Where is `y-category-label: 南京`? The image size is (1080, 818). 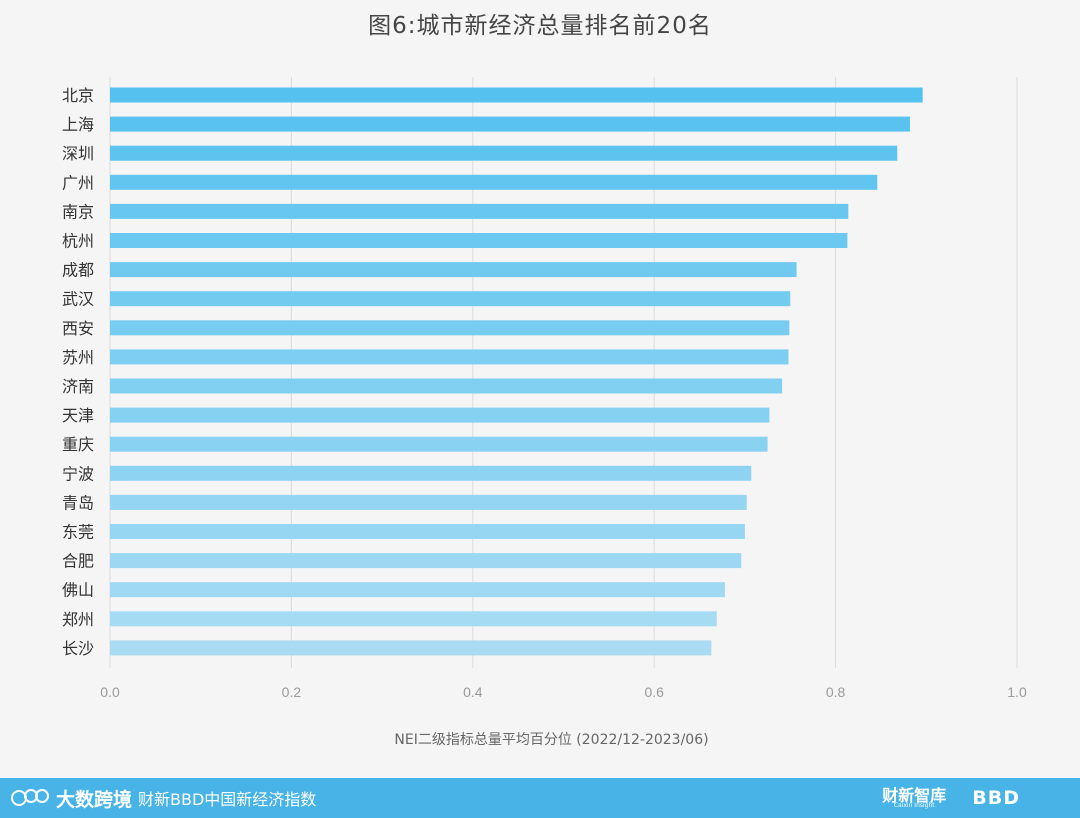 y-category-label: 南京 is located at coordinates (78, 211).